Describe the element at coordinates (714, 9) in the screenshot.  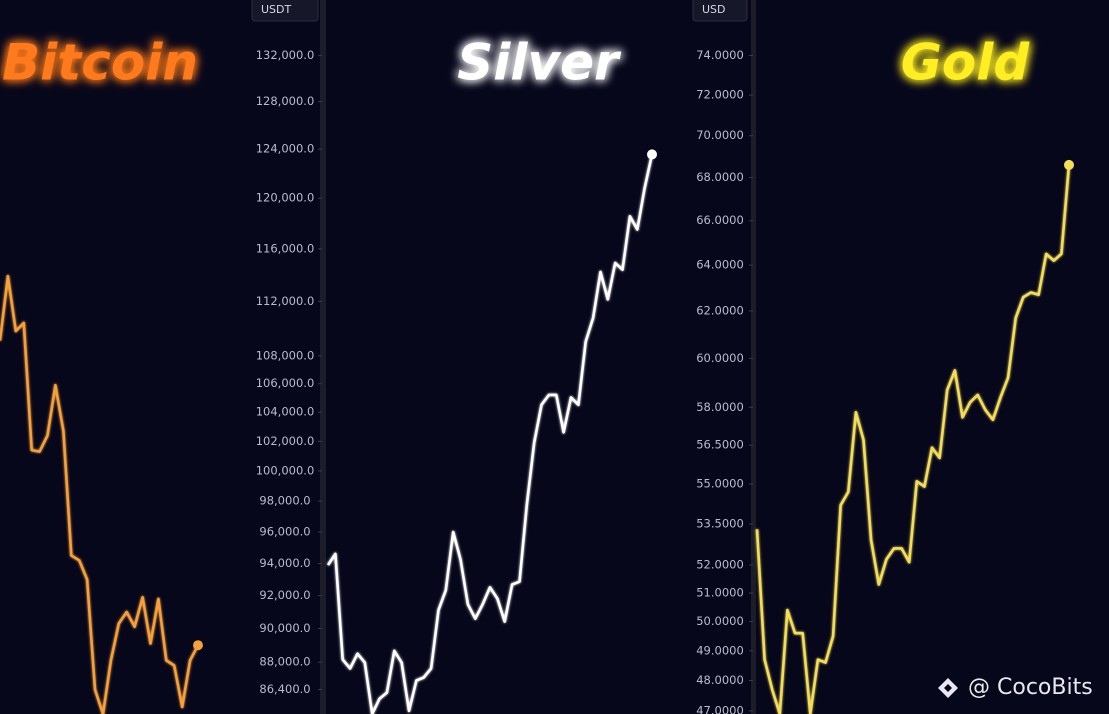
I see `axis-unit: USD` at that location.